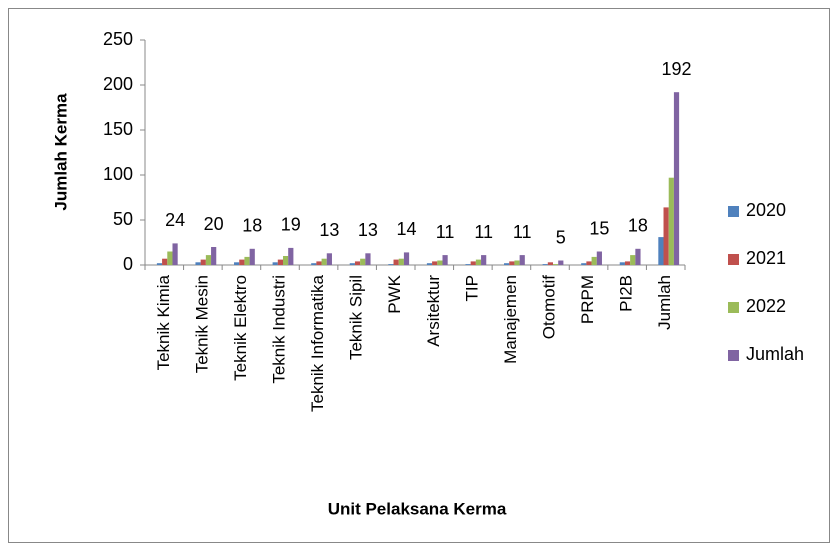 This screenshot has width=838, height=556. Describe the element at coordinates (201, 324) in the screenshot. I see `x-tick-label: Teknik Mesin` at that location.